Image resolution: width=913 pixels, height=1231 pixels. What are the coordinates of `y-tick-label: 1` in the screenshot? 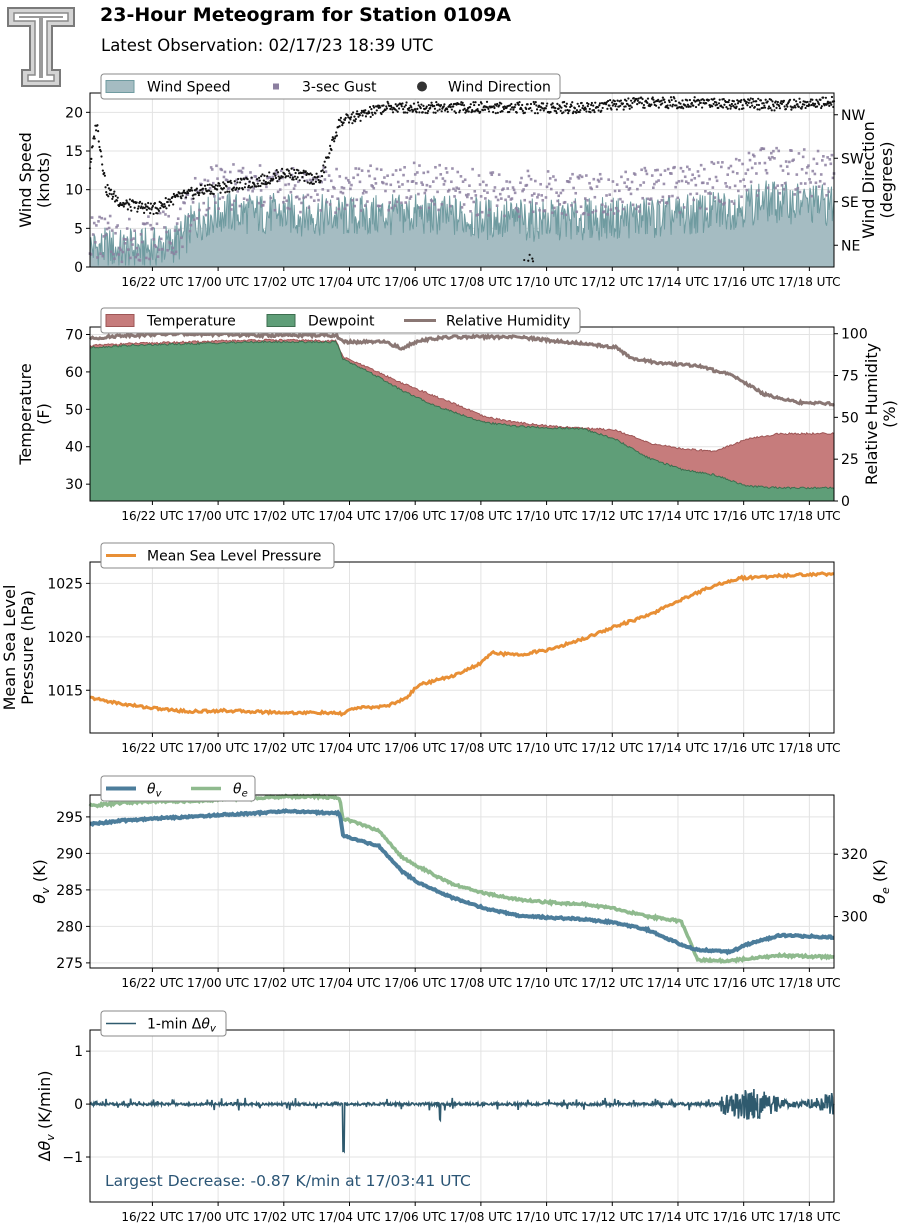 It's located at (78, 1052).